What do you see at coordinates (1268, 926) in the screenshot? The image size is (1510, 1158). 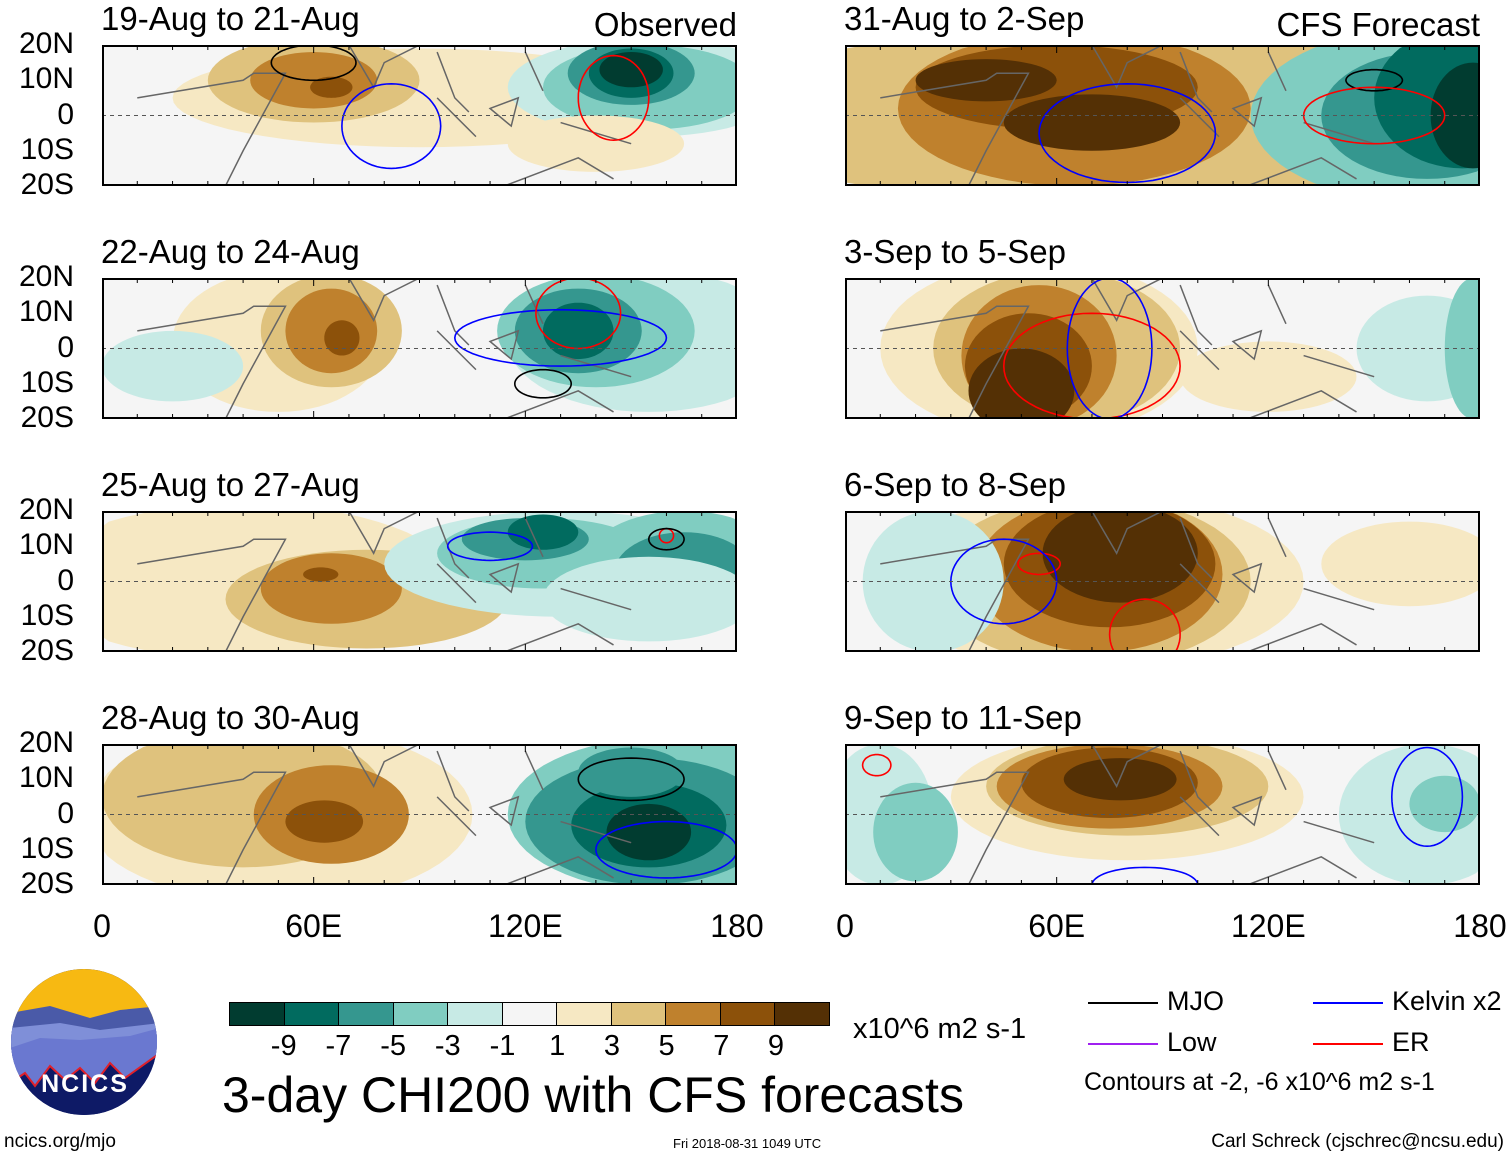 I see `lon-tick-label: 120E` at bounding box center [1268, 926].